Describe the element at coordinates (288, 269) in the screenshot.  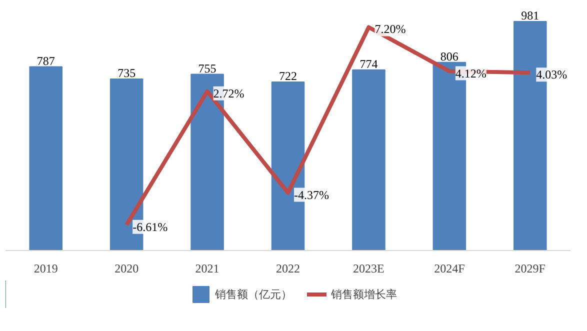
I see `x-tick-label: 2022` at that location.